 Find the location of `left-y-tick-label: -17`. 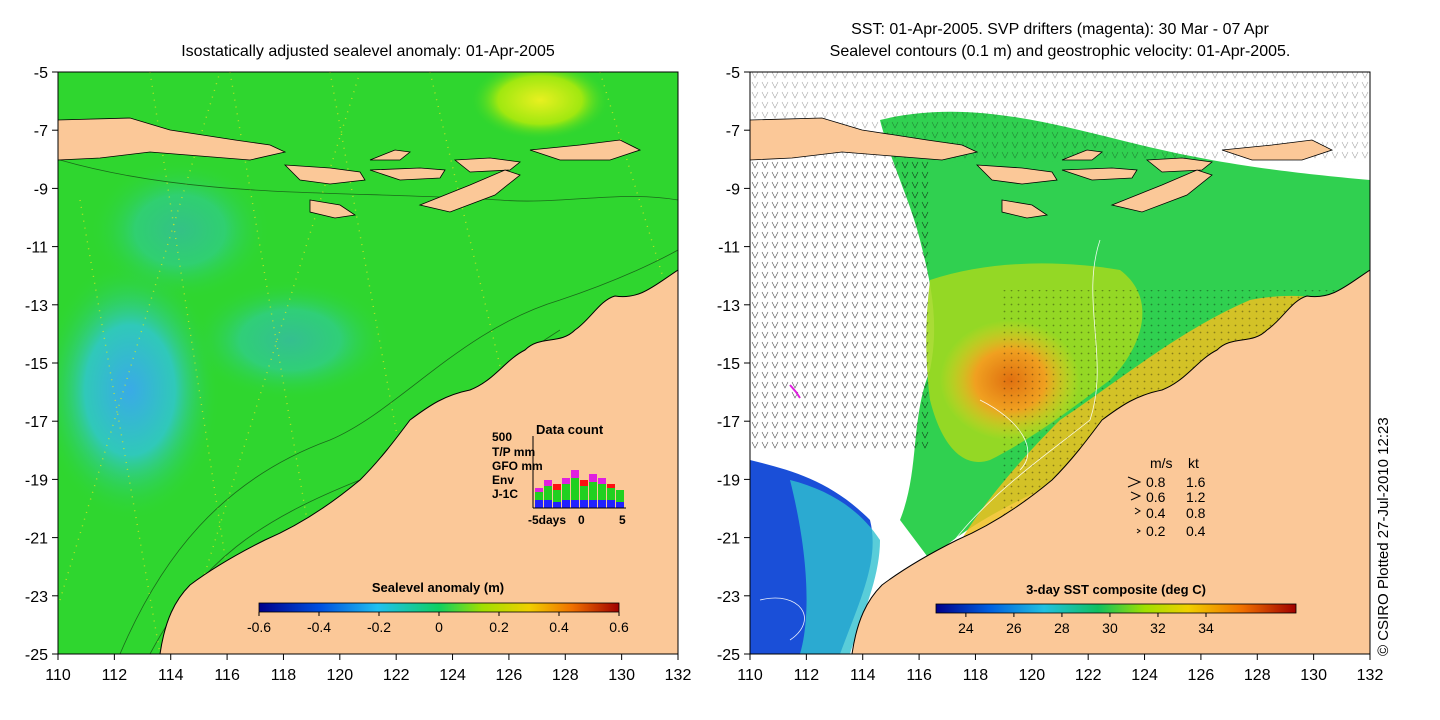

left-y-tick-label: -17 is located at coordinates (36, 422).